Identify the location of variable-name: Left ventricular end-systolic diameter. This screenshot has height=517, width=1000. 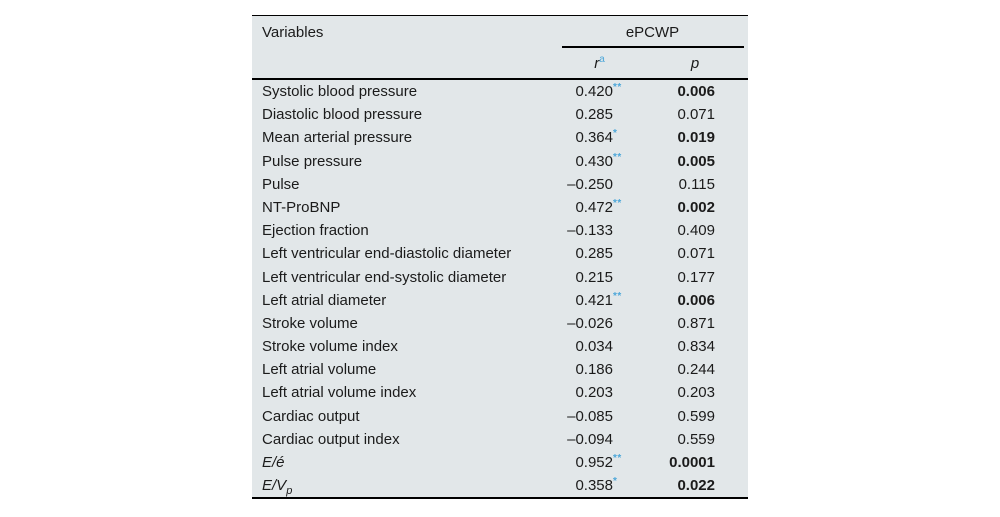
(384, 277).